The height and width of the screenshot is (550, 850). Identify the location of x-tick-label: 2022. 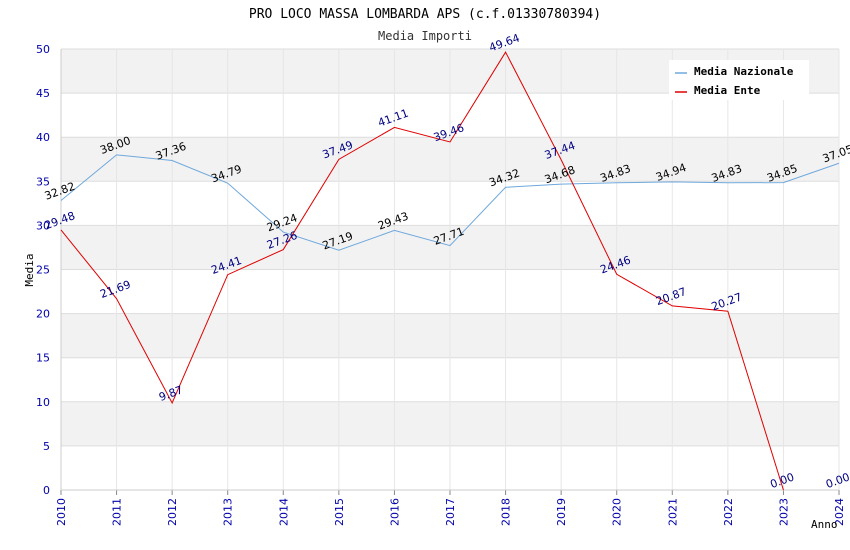
(728, 512).